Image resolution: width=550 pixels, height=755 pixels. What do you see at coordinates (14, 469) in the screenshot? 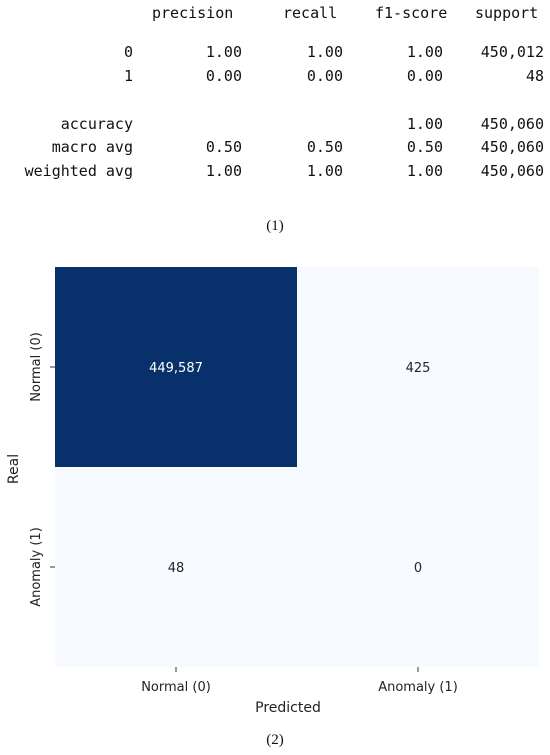
I see `y-axis-label: Real` at bounding box center [14, 469].